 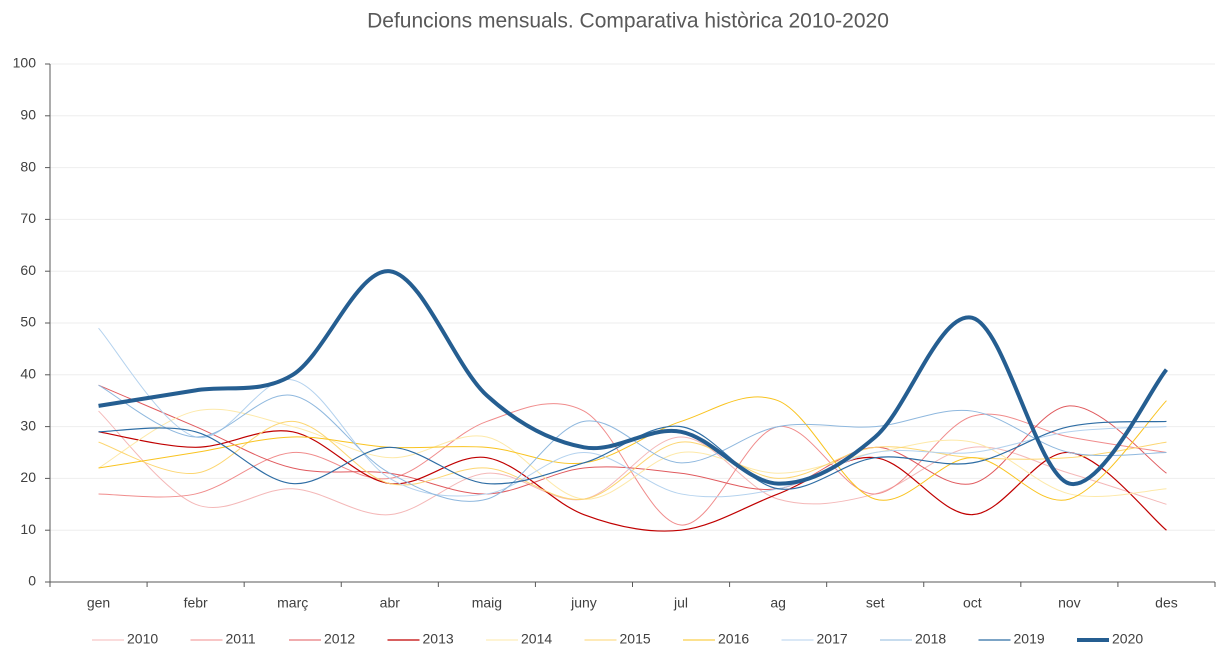 I want to click on legend-label: 2017, so click(x=832, y=639).